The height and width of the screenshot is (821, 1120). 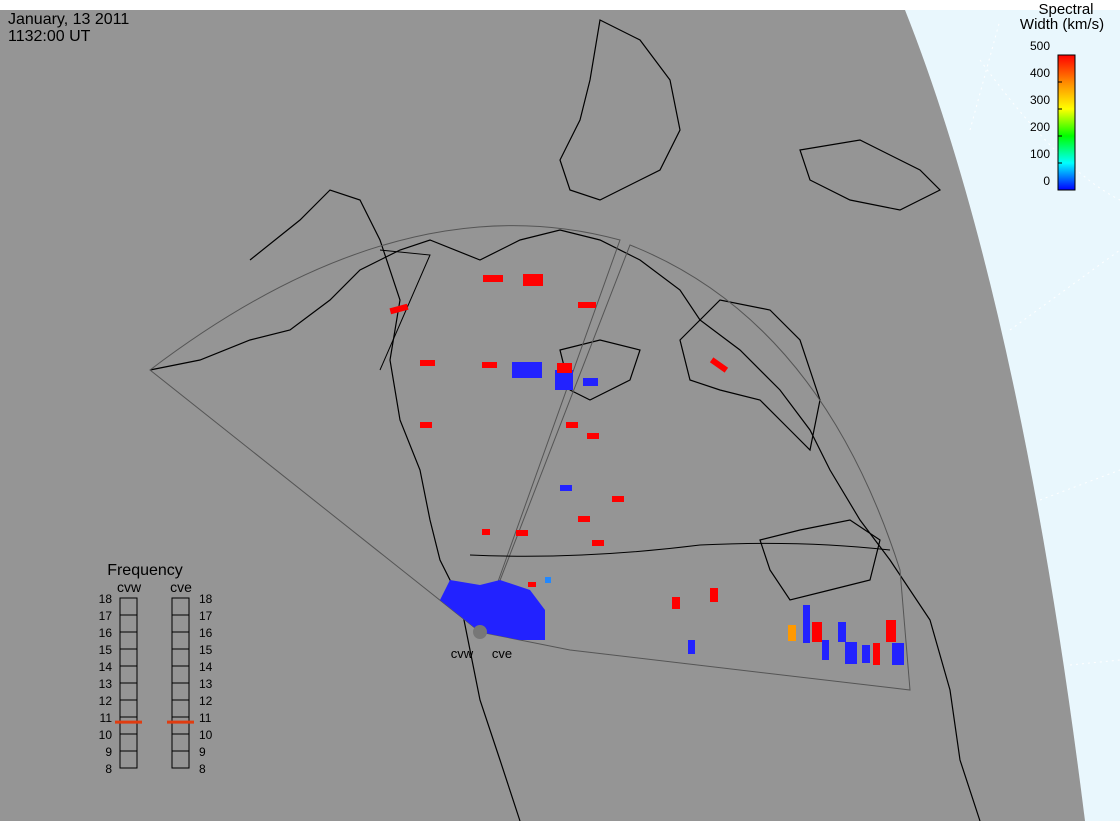 What do you see at coordinates (49, 36) in the screenshot?
I see `time: 1132:00 UT` at bounding box center [49, 36].